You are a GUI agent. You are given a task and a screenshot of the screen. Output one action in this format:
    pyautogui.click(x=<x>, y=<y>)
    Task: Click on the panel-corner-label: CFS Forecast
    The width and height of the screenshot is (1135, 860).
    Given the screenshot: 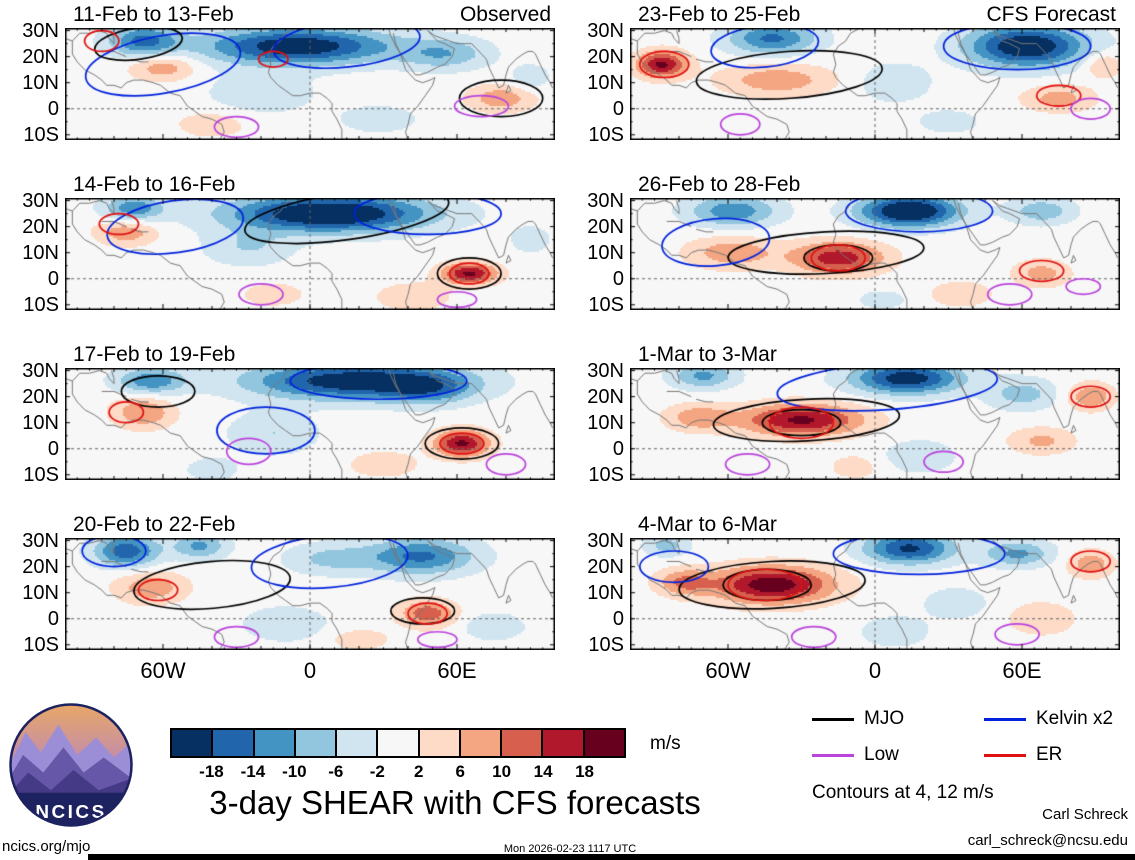 What is the action you would take?
    pyautogui.click(x=1051, y=14)
    